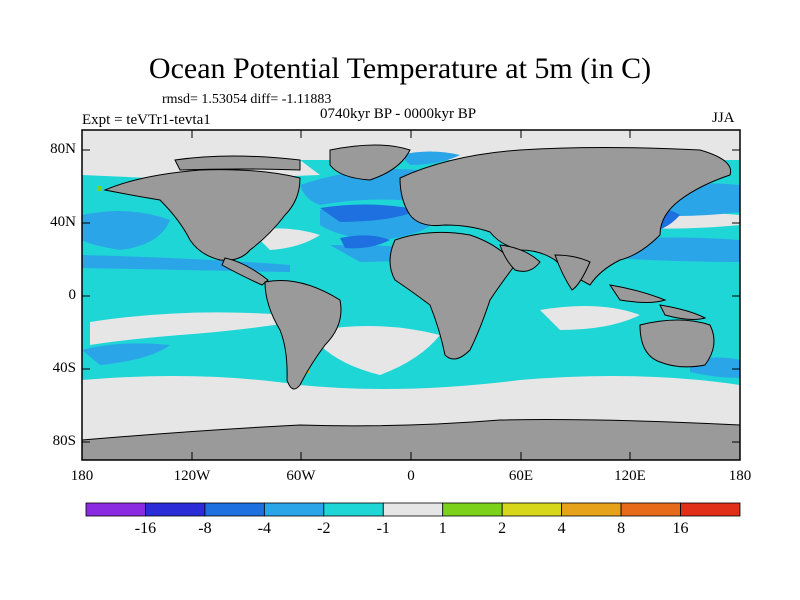  Describe the element at coordinates (324, 528) in the screenshot. I see `colorbar-label: -2` at that location.